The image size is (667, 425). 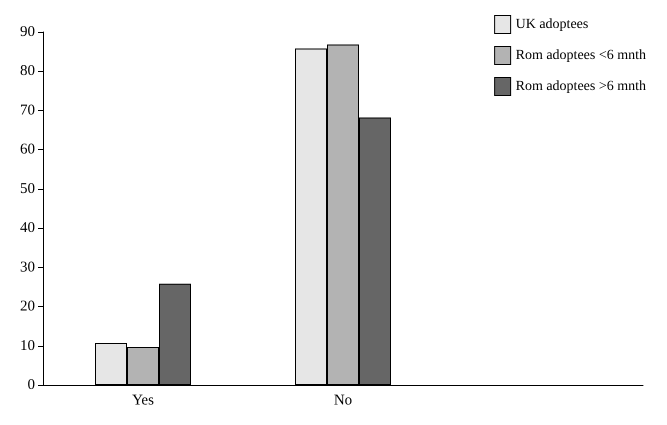 I want to click on y-tick-label: 30, so click(x=27, y=267).